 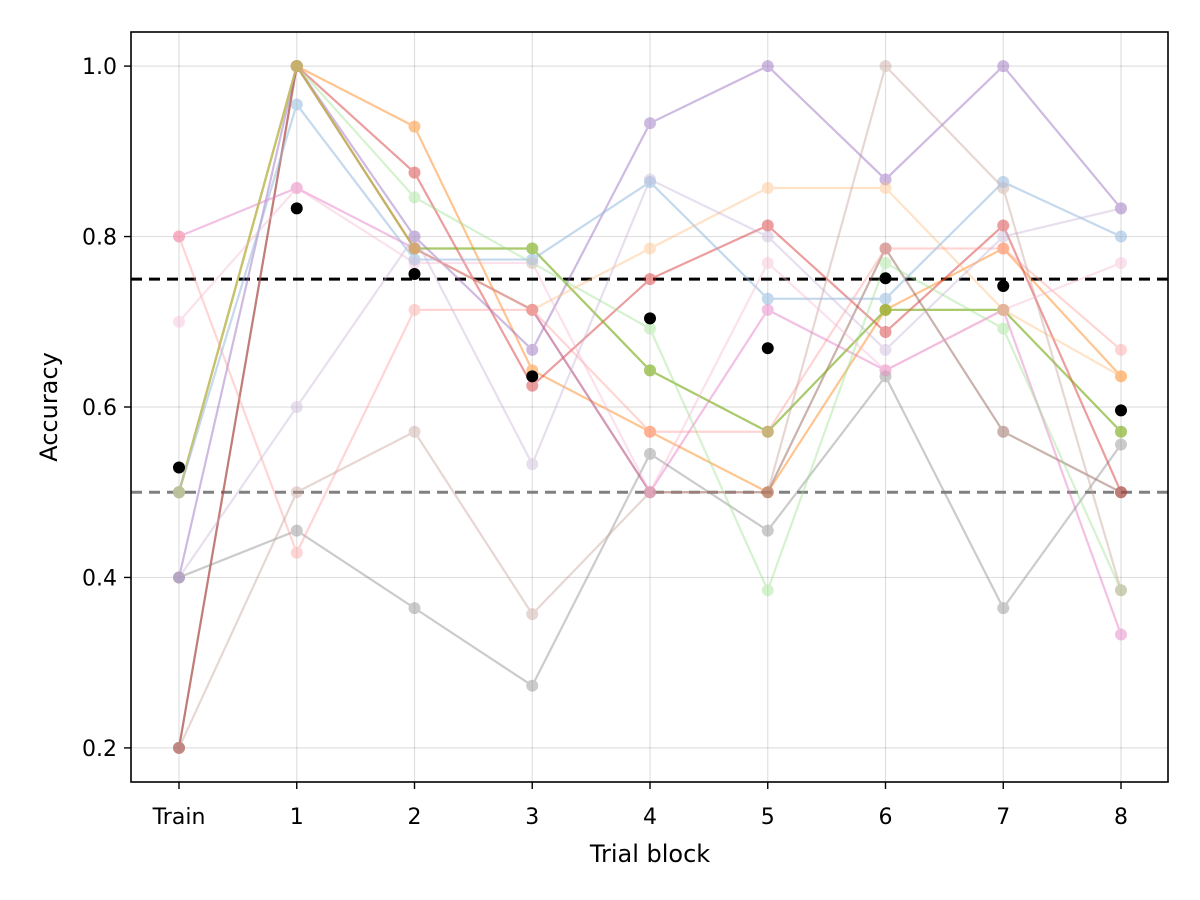 What do you see at coordinates (297, 817) in the screenshot?
I see `x-tick-label: 1` at bounding box center [297, 817].